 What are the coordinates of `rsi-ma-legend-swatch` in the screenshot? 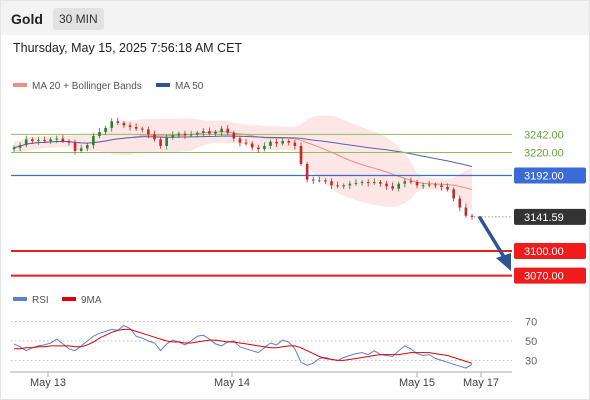 It's located at (69, 299).